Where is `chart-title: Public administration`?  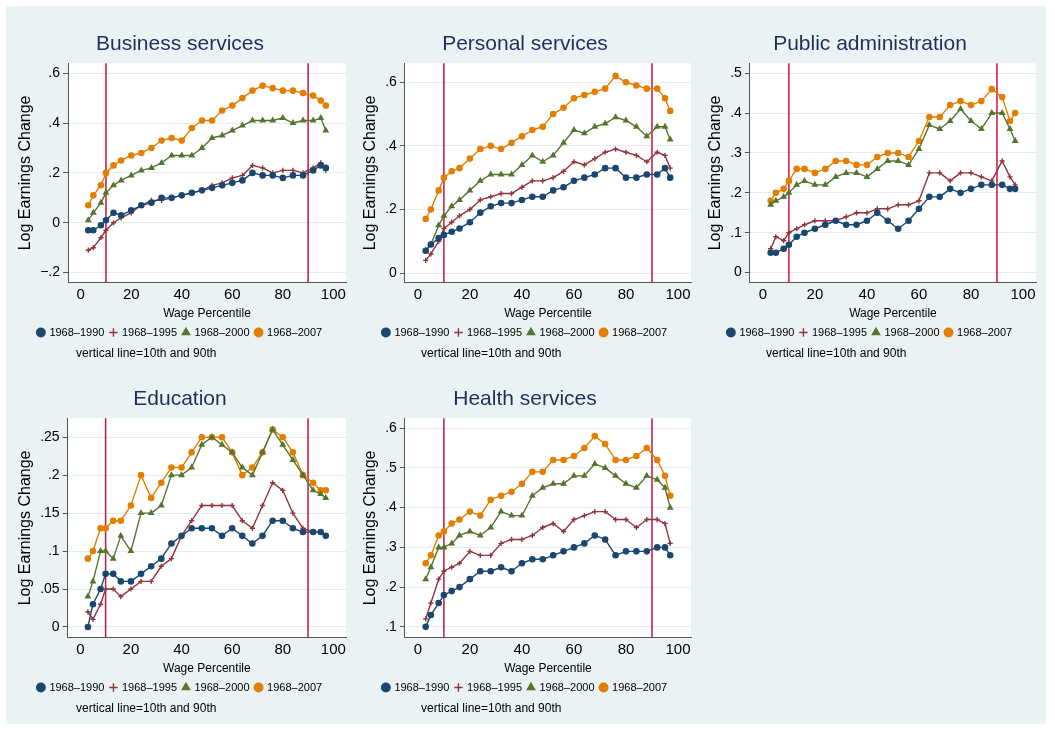
chart-title: Public administration is located at coordinates (870, 43).